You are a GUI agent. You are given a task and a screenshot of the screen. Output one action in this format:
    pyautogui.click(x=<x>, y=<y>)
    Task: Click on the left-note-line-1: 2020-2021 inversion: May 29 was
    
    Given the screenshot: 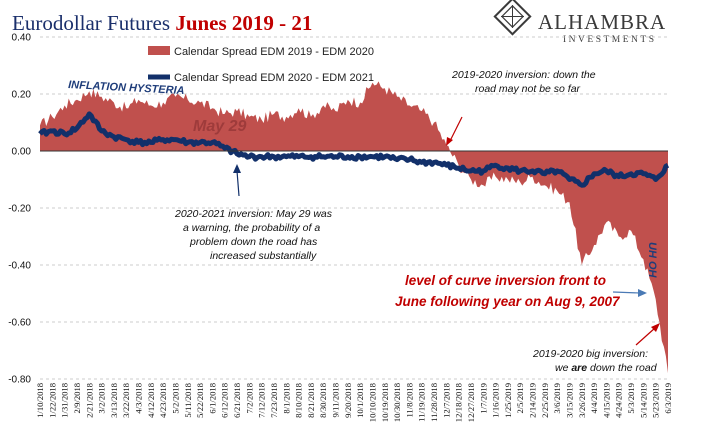 What is the action you would take?
    pyautogui.click(x=253, y=214)
    